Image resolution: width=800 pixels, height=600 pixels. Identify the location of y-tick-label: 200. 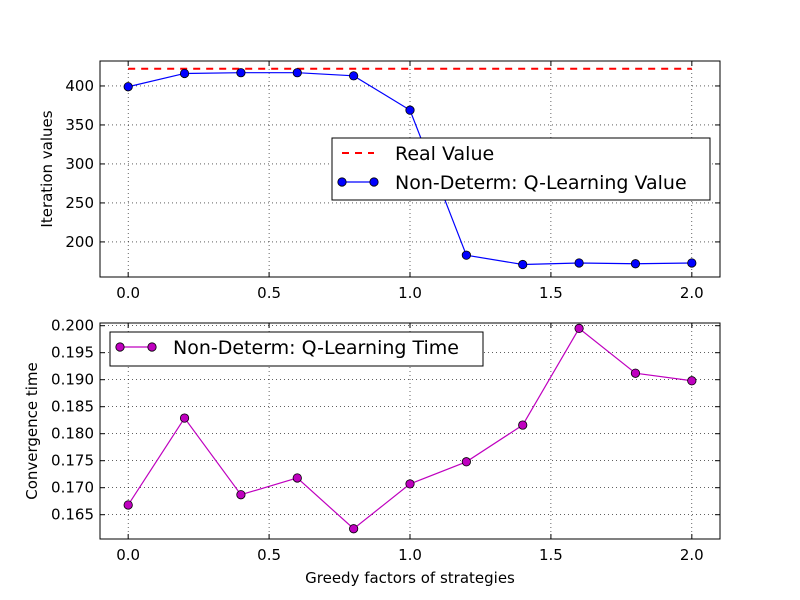
(79, 242).